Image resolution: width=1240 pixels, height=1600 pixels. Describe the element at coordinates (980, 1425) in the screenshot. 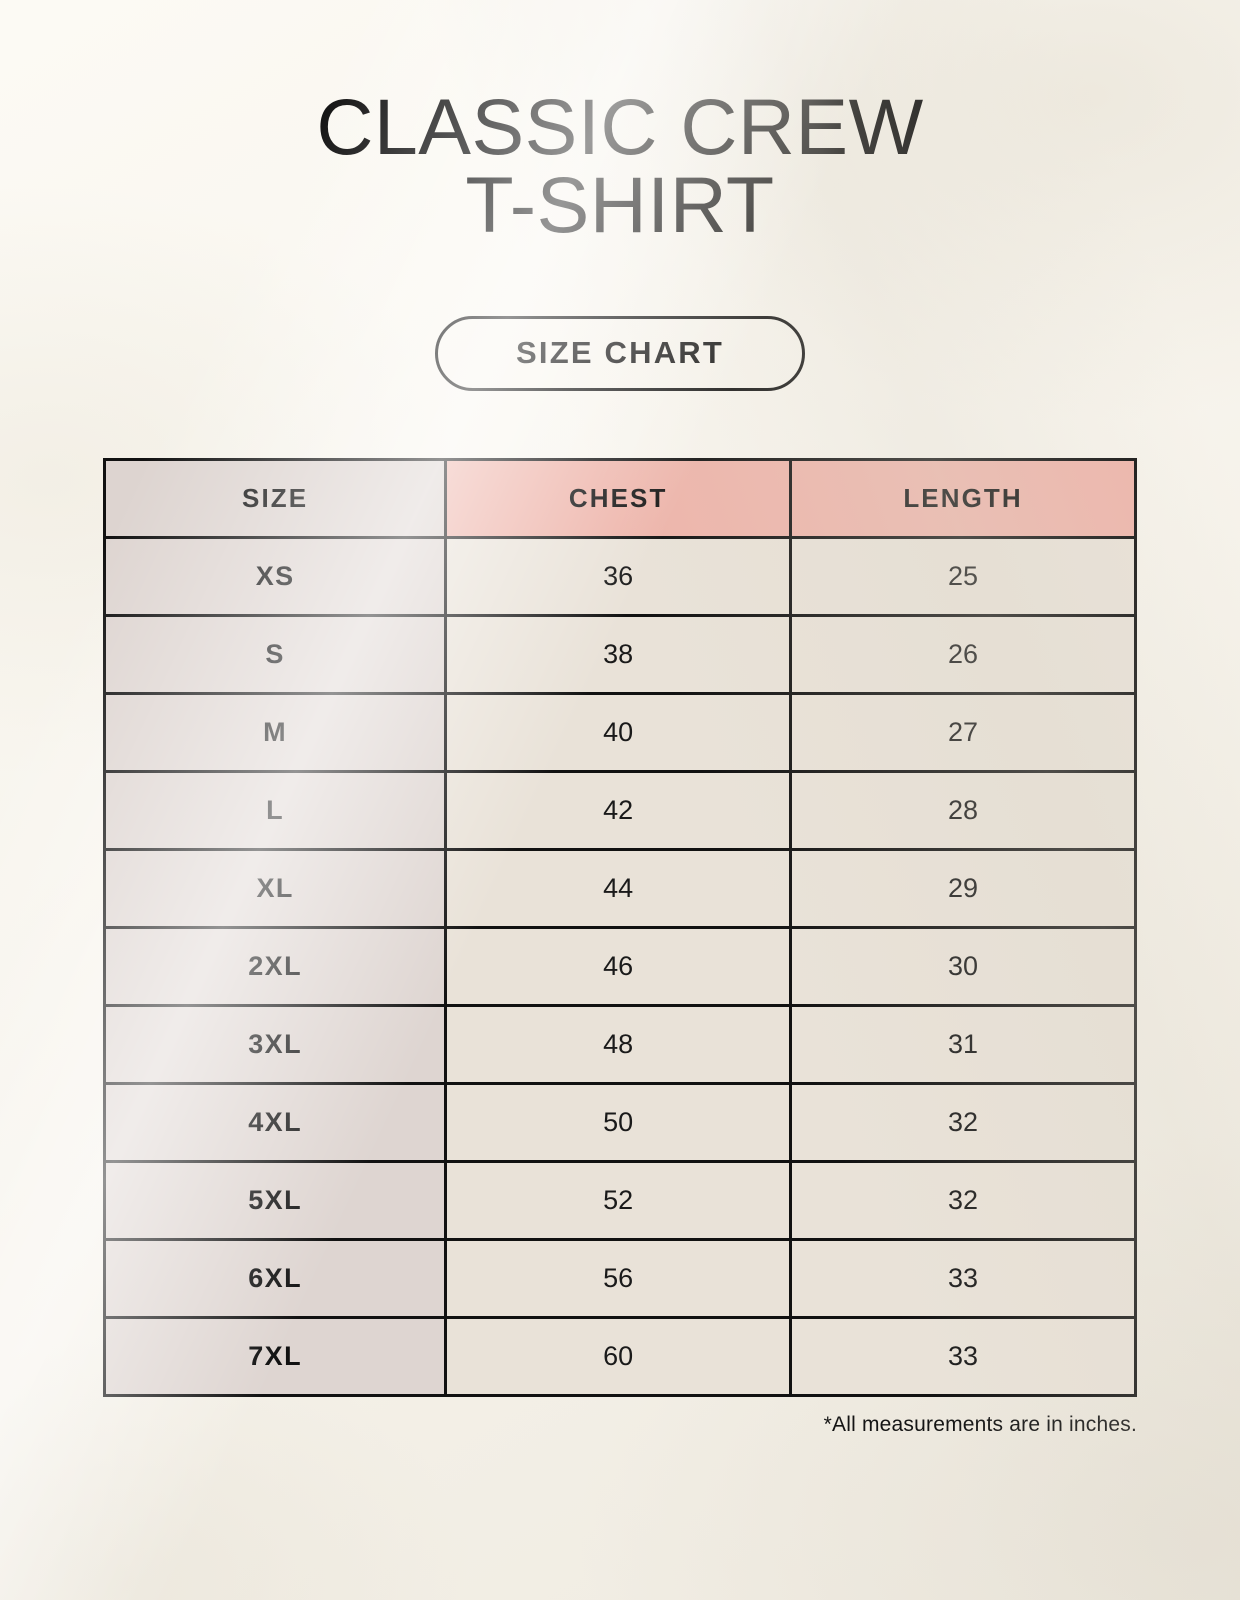

I see `measurements-footnote: *All measurements are in inches.` at that location.